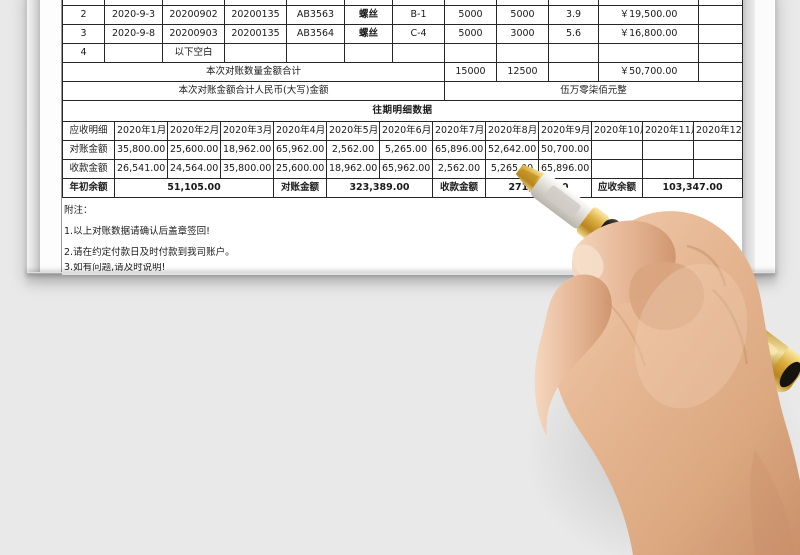  Describe the element at coordinates (565, 131) in the screenshot. I see `history-col-month: 2020年9月` at that location.